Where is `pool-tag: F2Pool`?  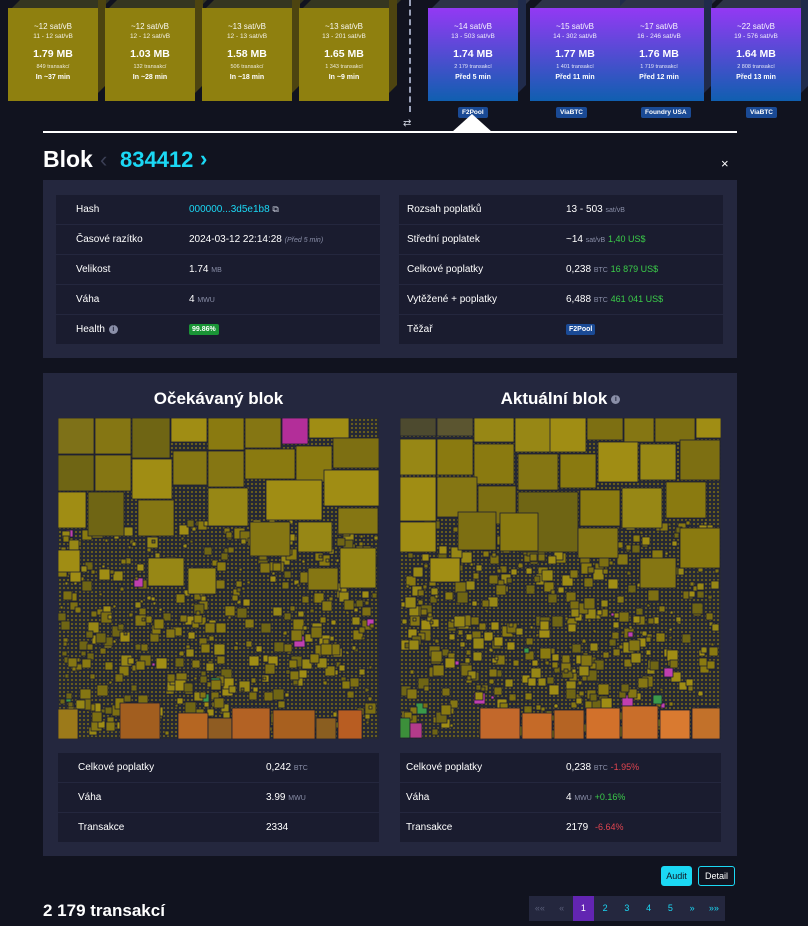
pool-tag: F2Pool is located at coordinates (473, 112).